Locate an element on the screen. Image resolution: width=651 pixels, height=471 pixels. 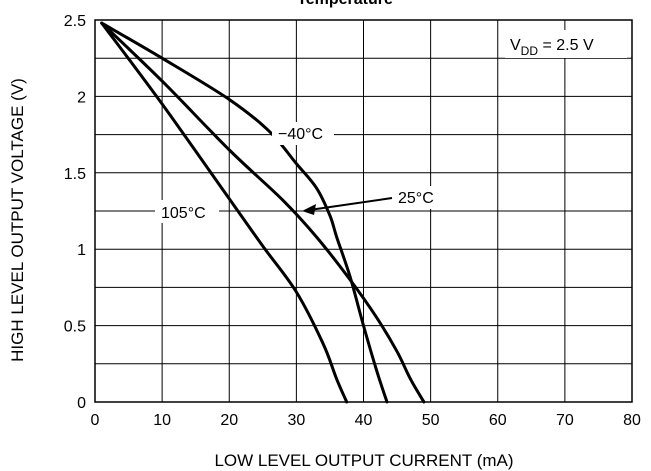
x-tick-label: 0 is located at coordinates (95, 420).